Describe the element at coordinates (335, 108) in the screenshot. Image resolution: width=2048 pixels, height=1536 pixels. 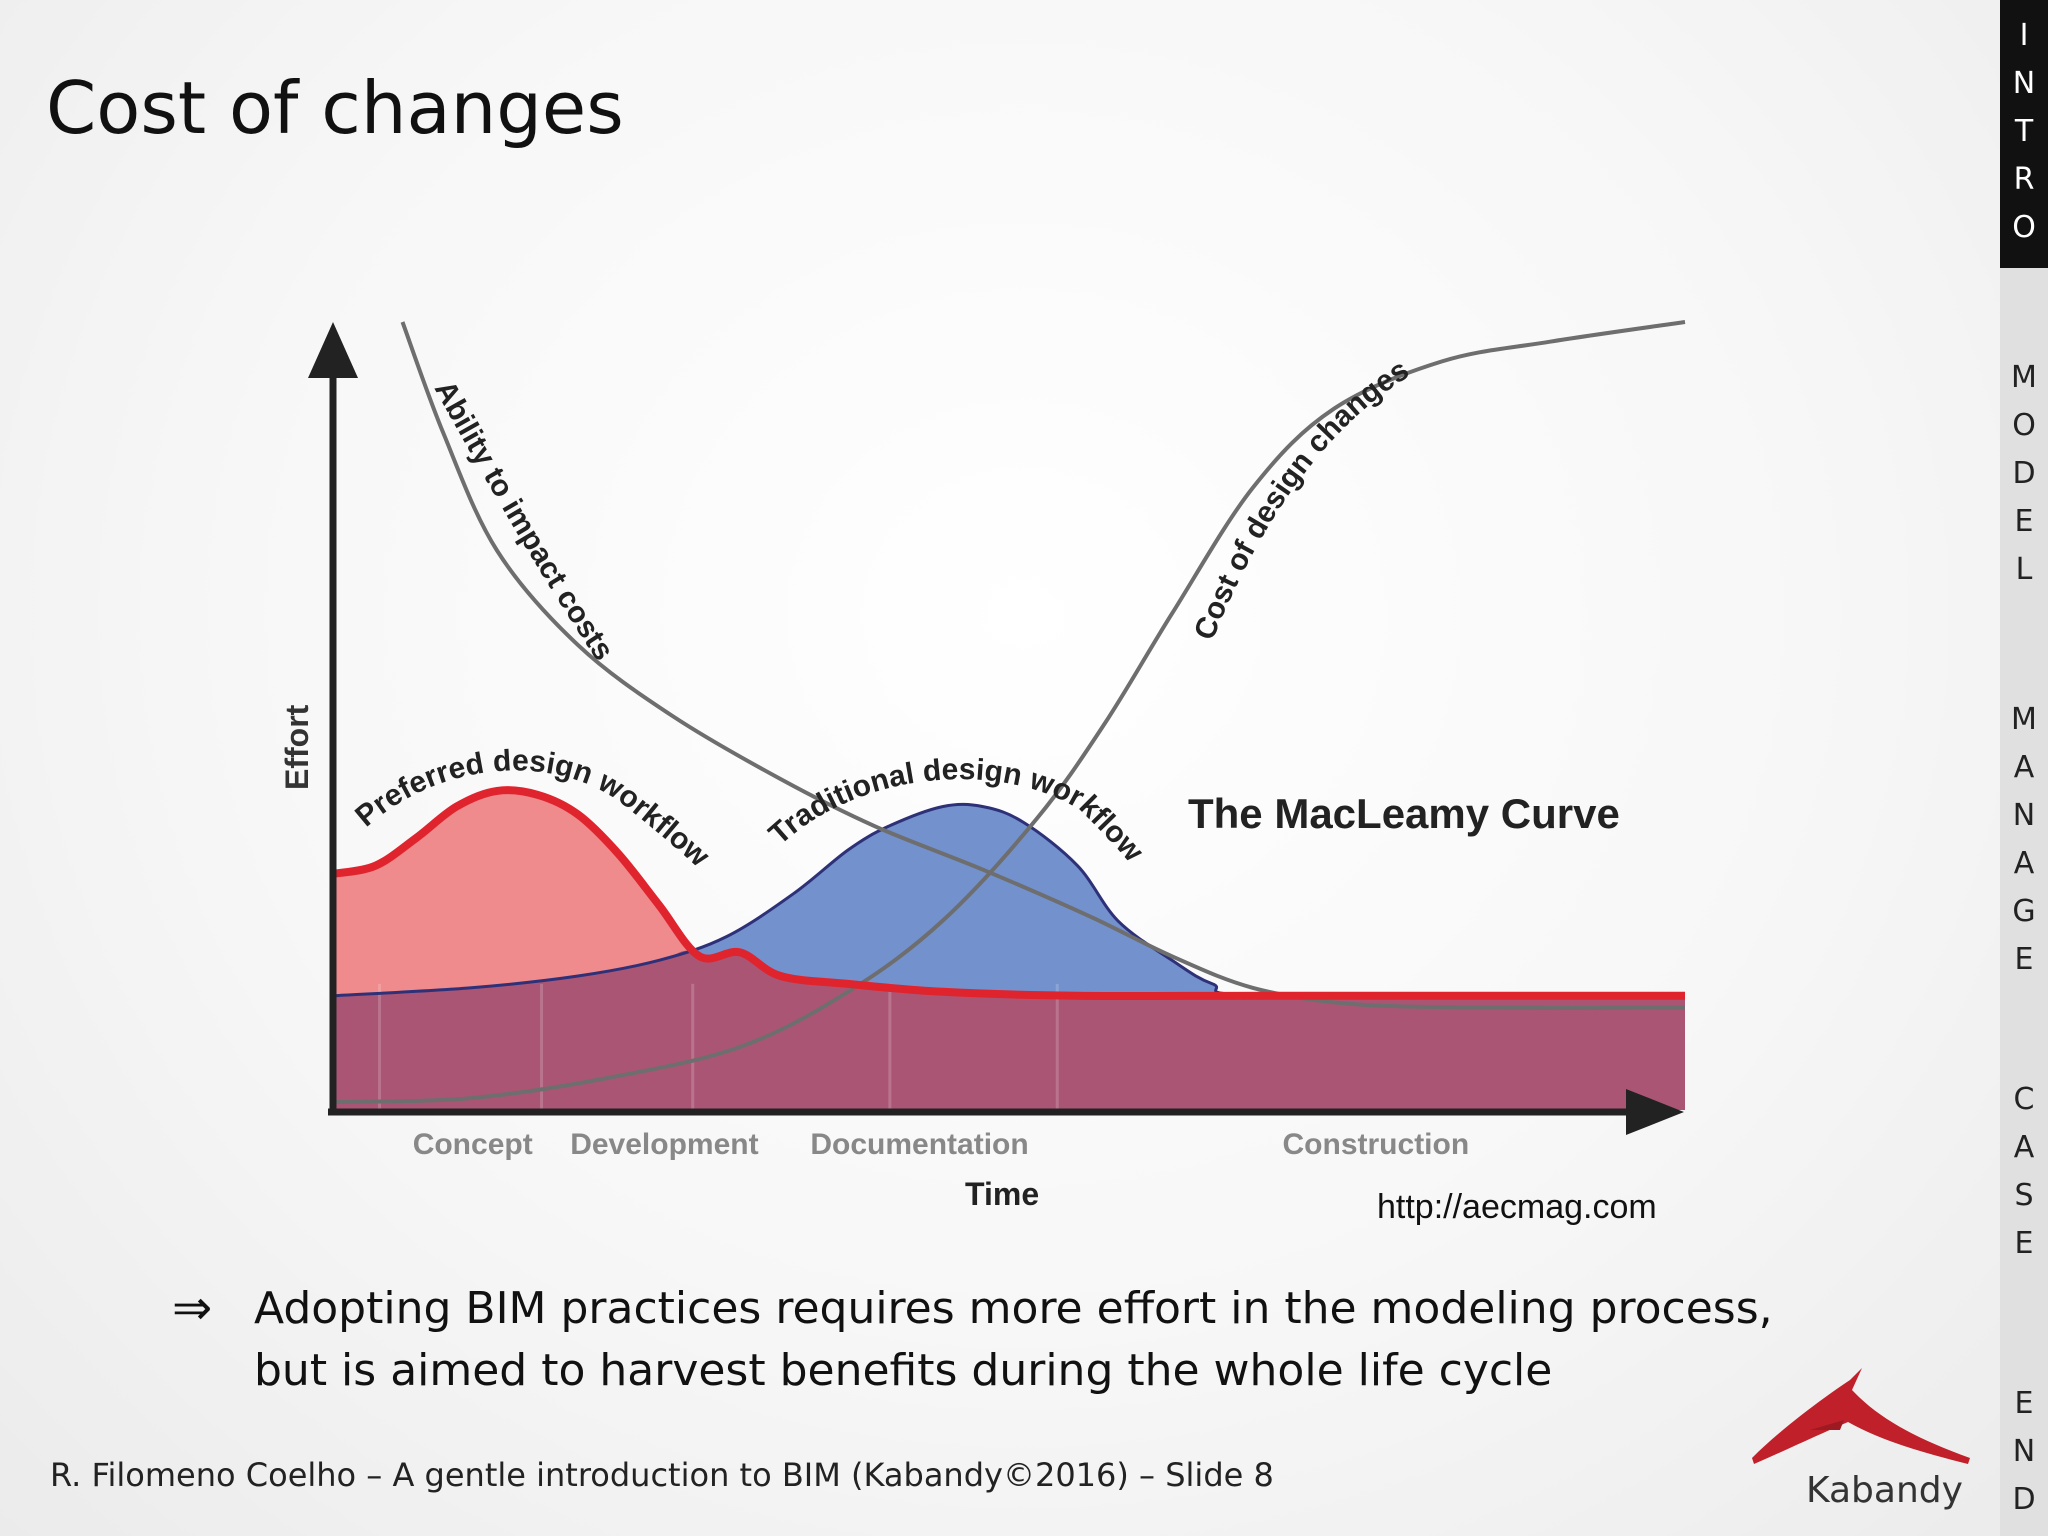
I see `slide-title: Cost of changes` at that location.